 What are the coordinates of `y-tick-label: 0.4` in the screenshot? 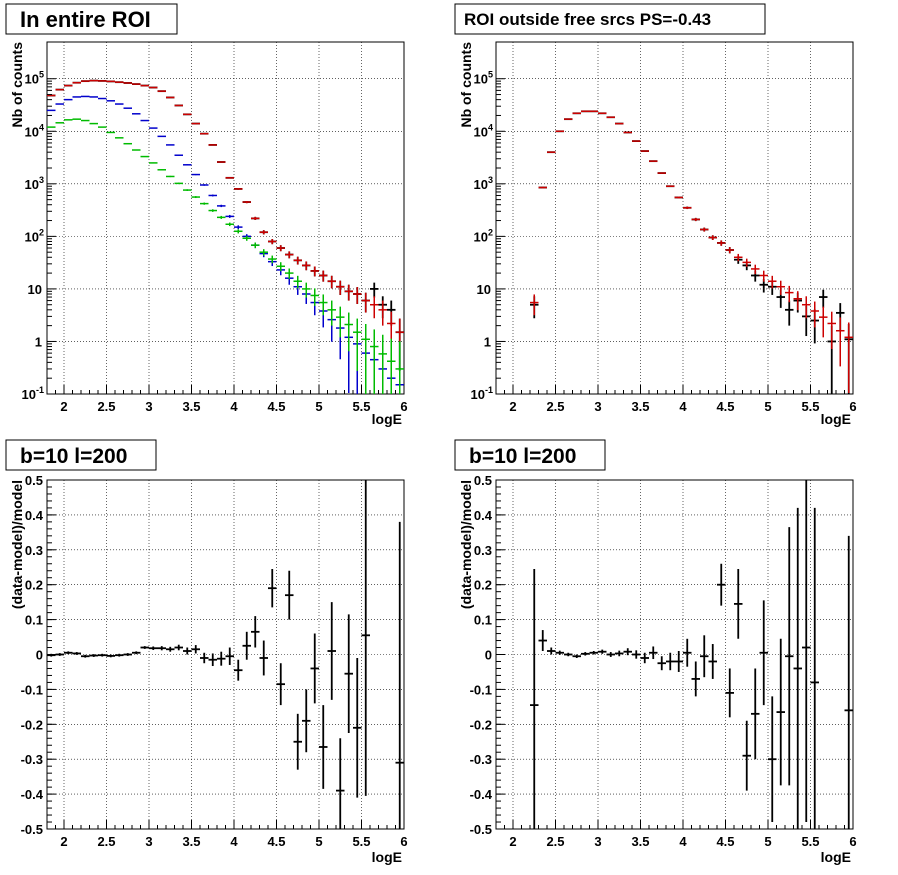 It's located at (34, 515).